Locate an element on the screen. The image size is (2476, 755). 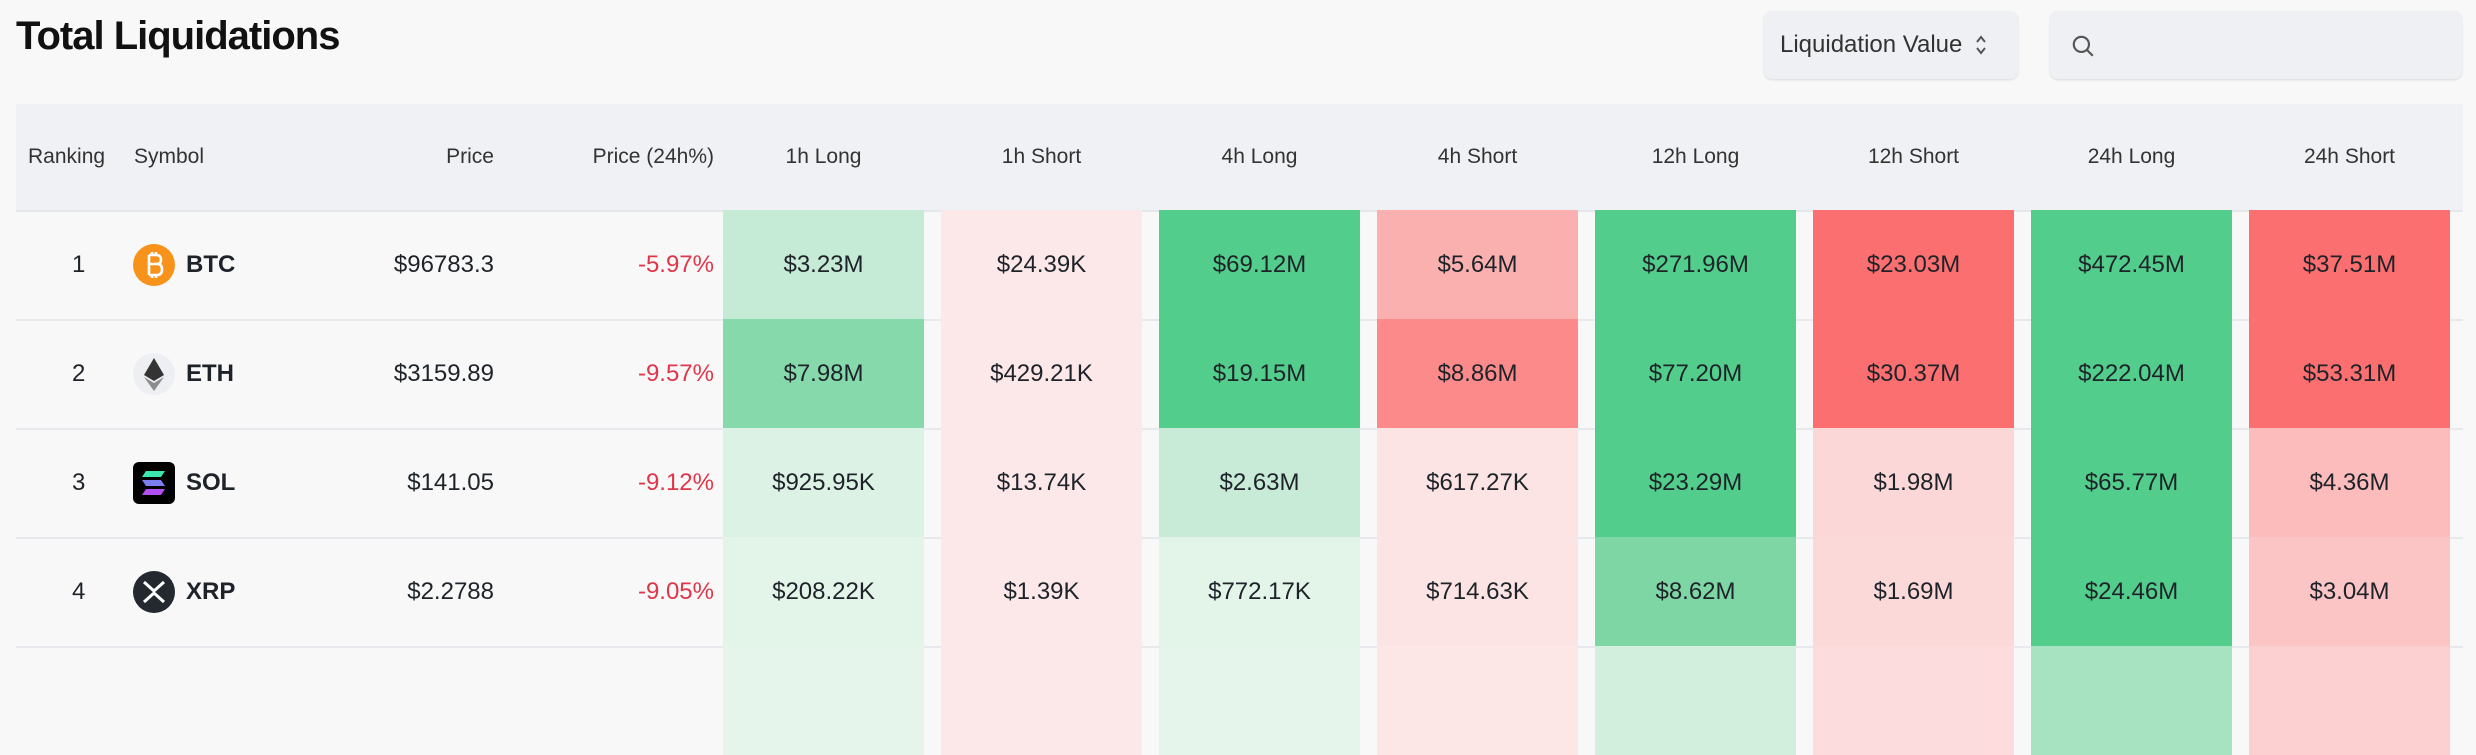
price-cell: $141.05 is located at coordinates (450, 482).